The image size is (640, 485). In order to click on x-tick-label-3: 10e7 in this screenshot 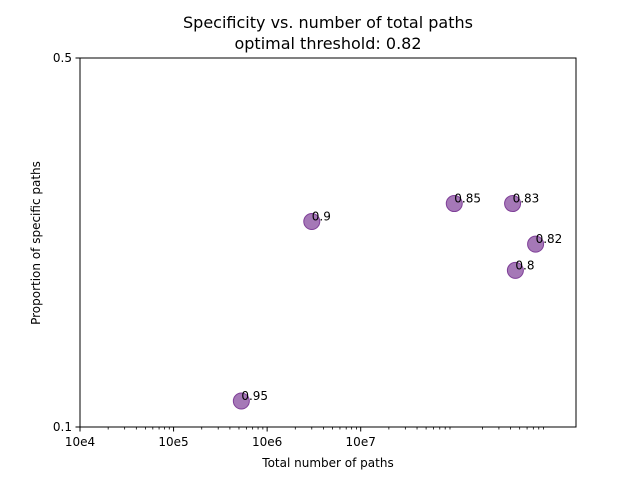, I will do `click(361, 442)`.